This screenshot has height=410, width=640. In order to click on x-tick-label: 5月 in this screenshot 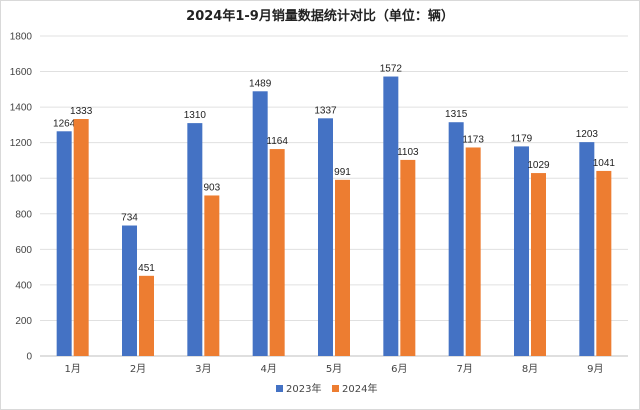, I will do `click(334, 369)`.